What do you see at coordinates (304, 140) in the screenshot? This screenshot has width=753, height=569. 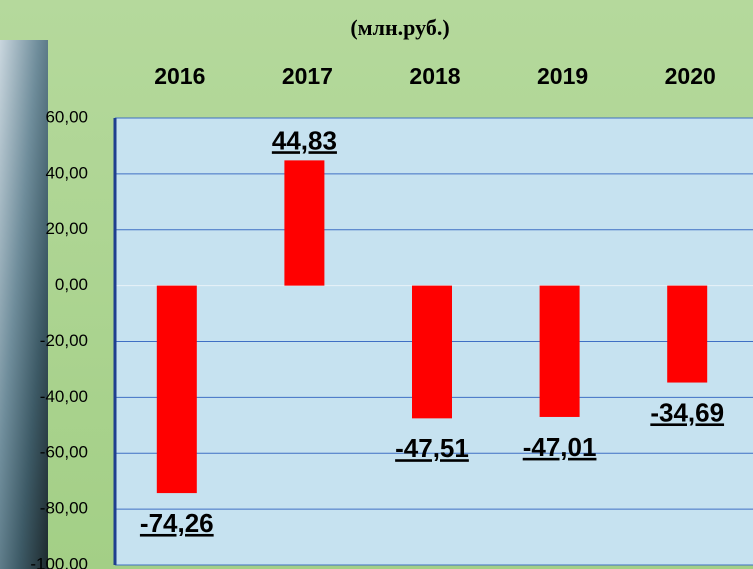 I see `value-label: 44,83` at bounding box center [304, 140].